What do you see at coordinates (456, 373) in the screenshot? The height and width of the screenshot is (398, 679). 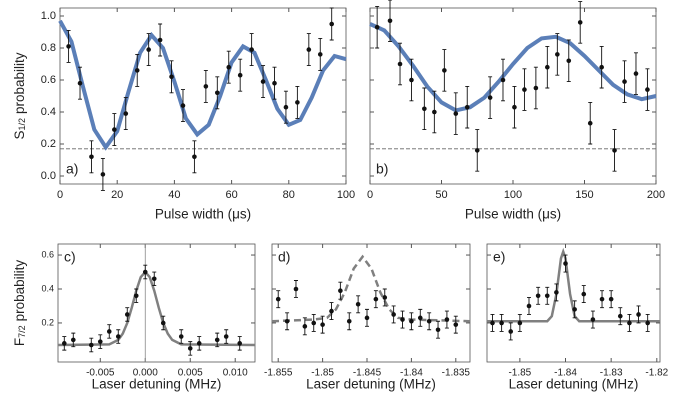 I see `x-tick-label: -1.835` at bounding box center [456, 373].